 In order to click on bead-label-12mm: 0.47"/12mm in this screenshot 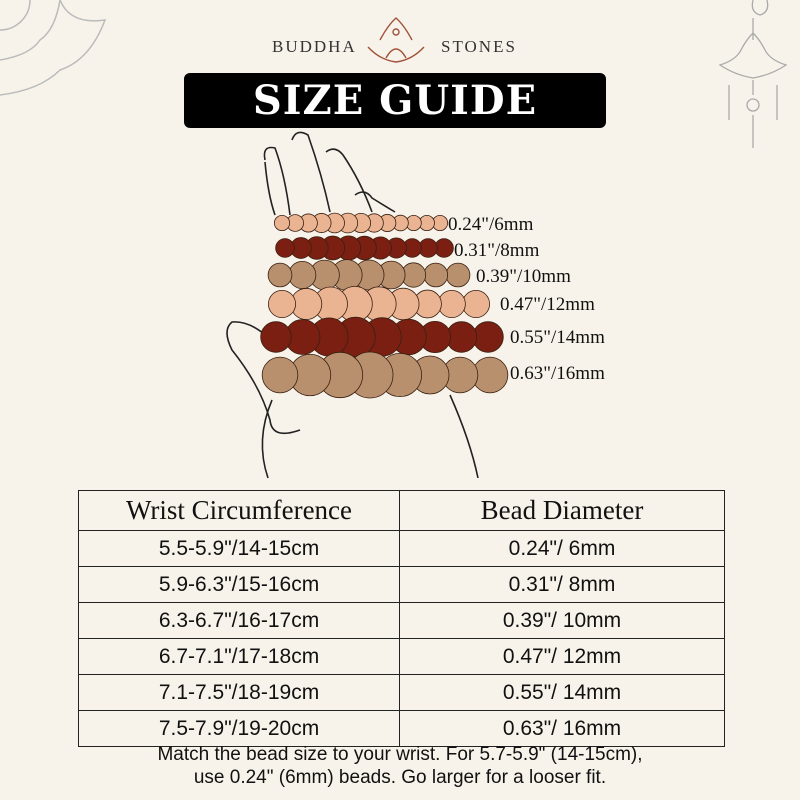, I will do `click(547, 304)`.